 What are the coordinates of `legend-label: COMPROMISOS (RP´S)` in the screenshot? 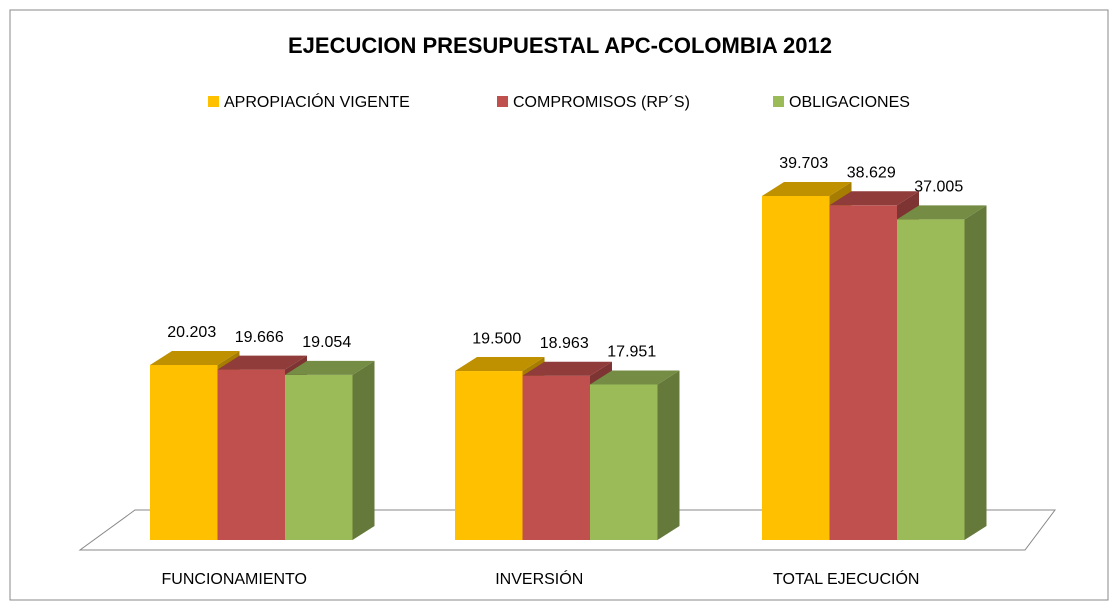 It's located at (601, 102).